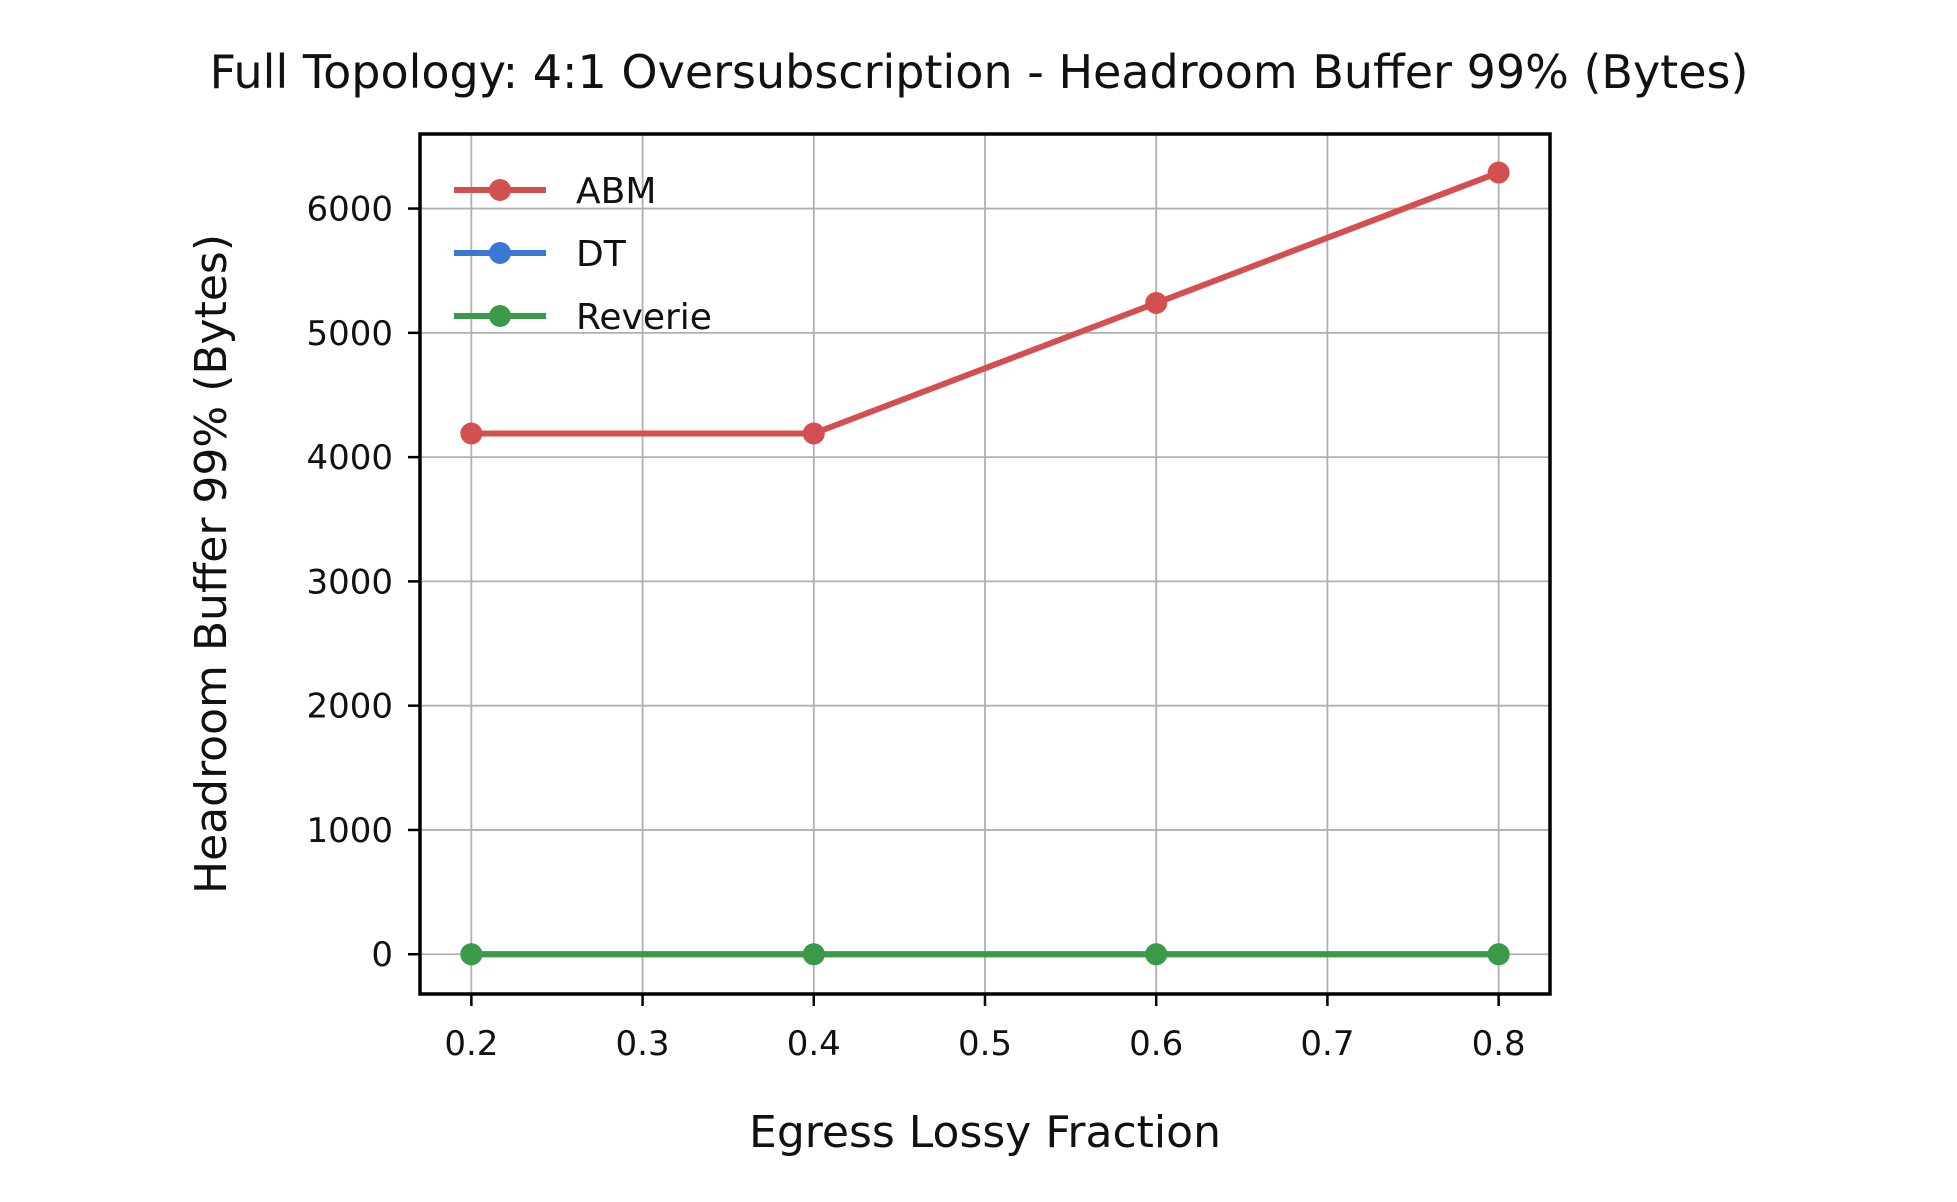 The height and width of the screenshot is (1202, 1957). Describe the element at coordinates (643, 1044) in the screenshot. I see `x-tick-label: 0.3` at that location.